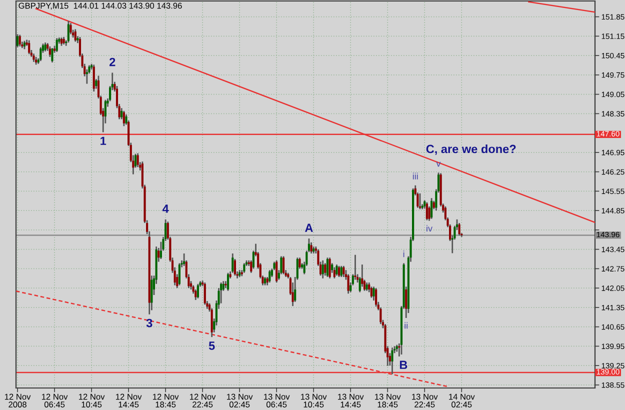  I want to click on annotation: 2, so click(113, 62).